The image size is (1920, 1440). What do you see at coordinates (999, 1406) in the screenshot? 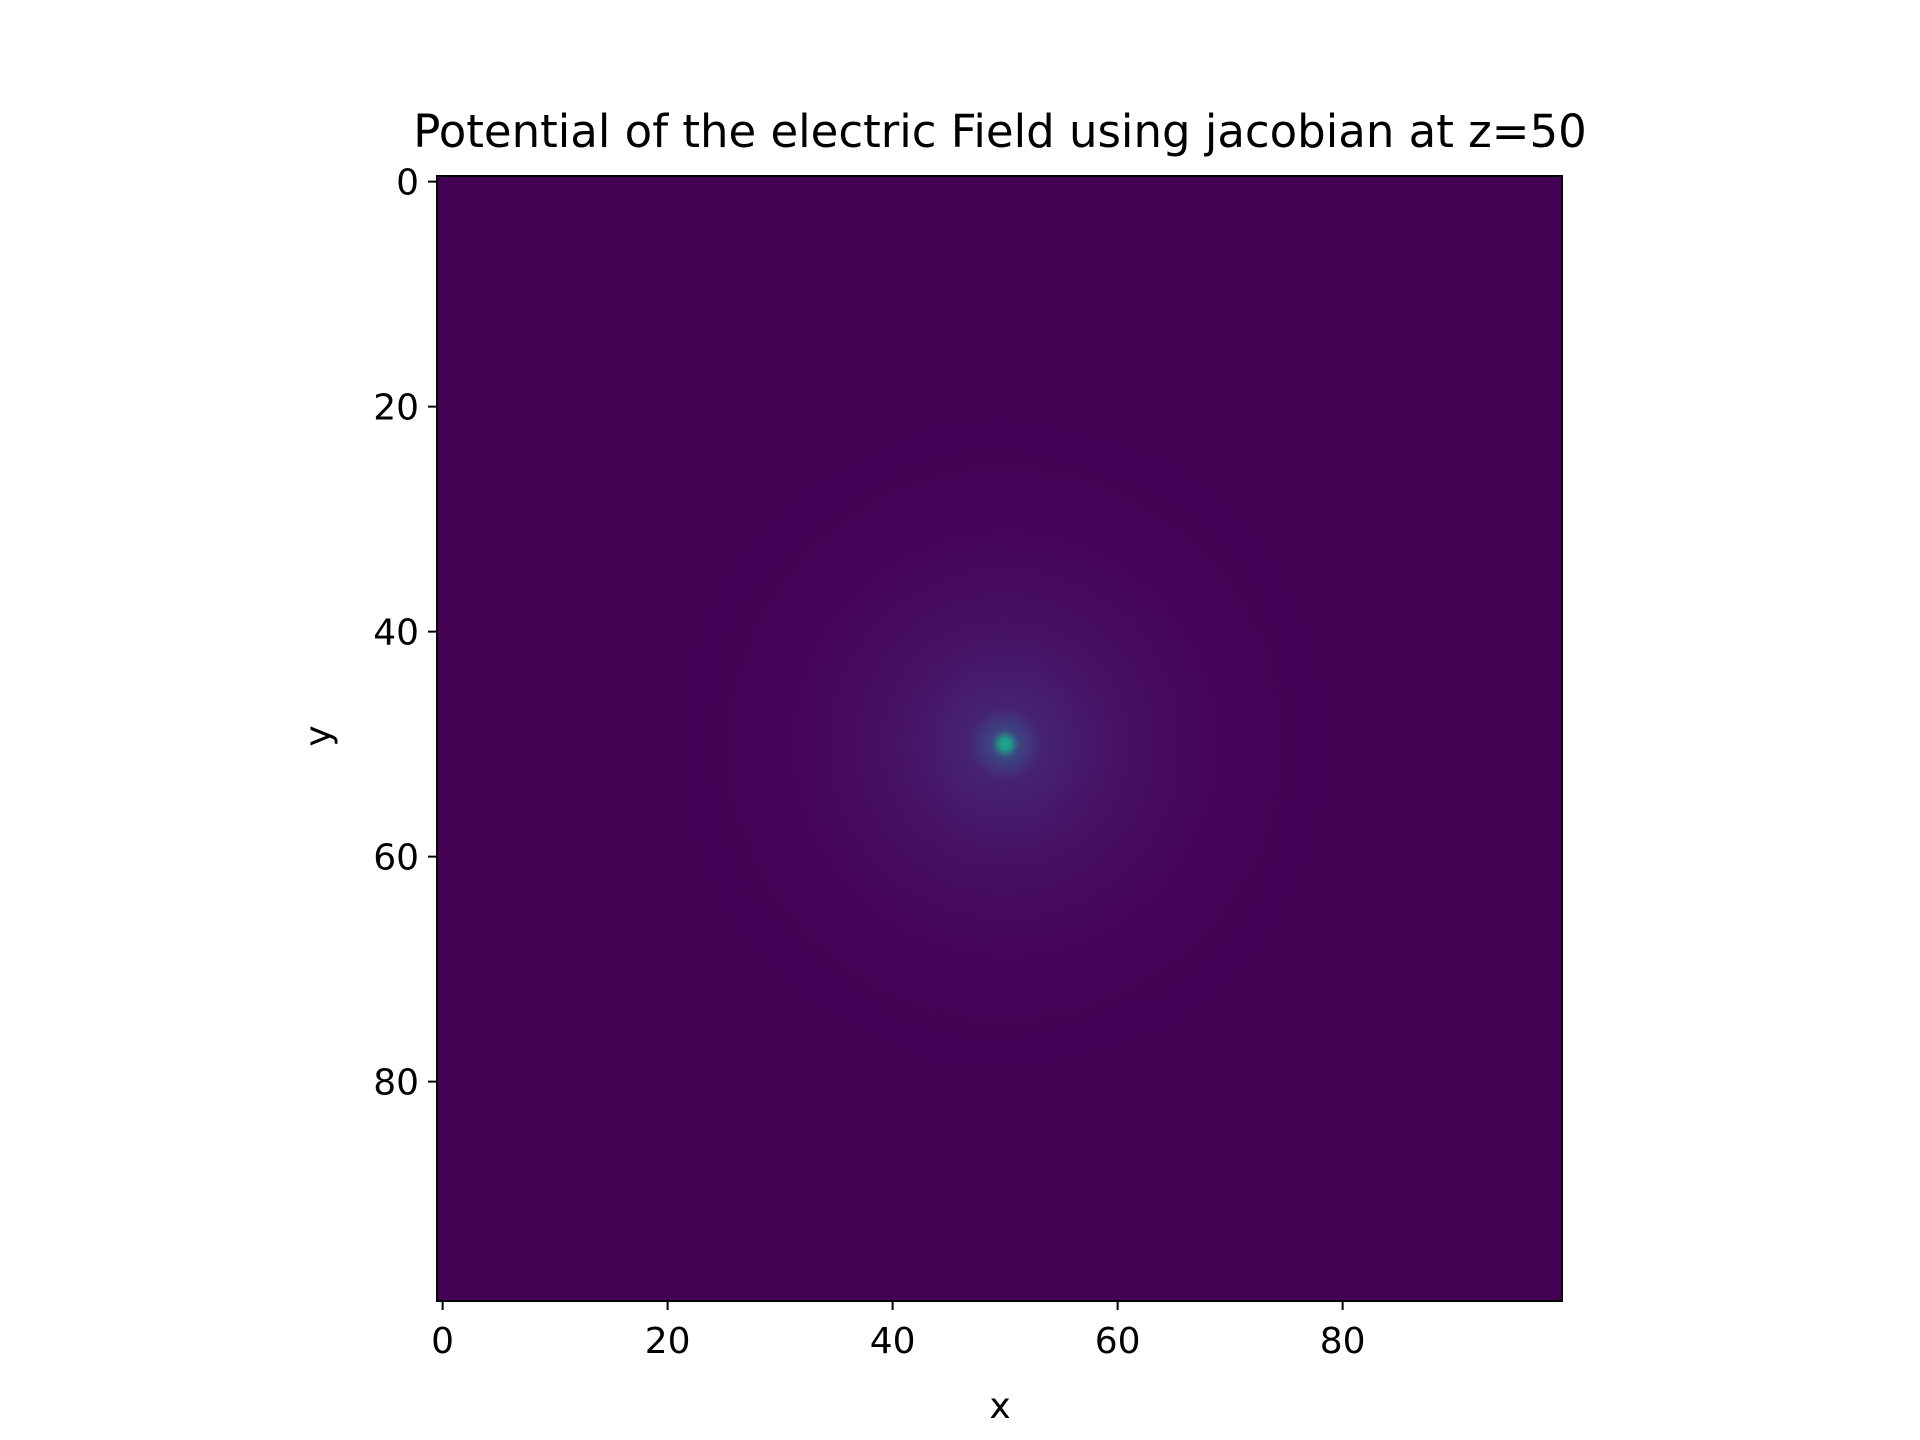
I see `x-axis-label: x` at bounding box center [999, 1406].